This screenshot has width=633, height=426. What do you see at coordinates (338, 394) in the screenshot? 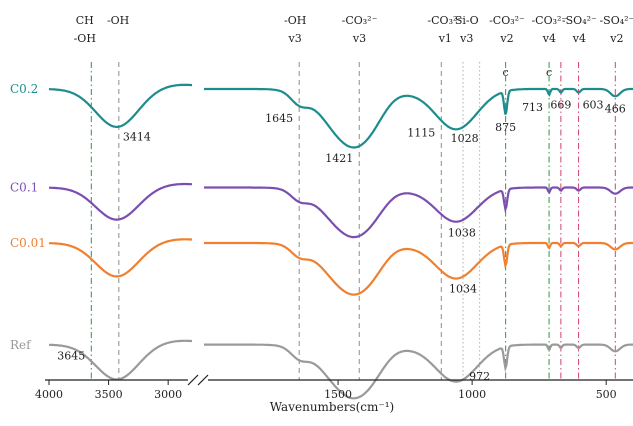
I see `x-tick-label: 1500` at bounding box center [338, 394].